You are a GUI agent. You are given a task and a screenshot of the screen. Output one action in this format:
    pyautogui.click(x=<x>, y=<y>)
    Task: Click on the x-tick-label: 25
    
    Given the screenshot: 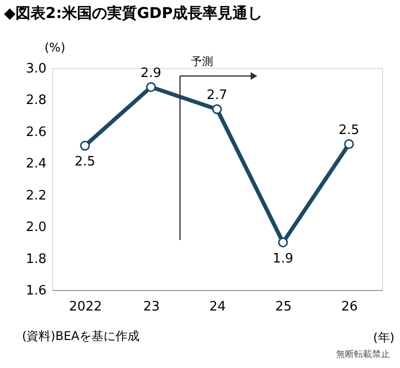 What is the action you would take?
    pyautogui.click(x=283, y=307)
    